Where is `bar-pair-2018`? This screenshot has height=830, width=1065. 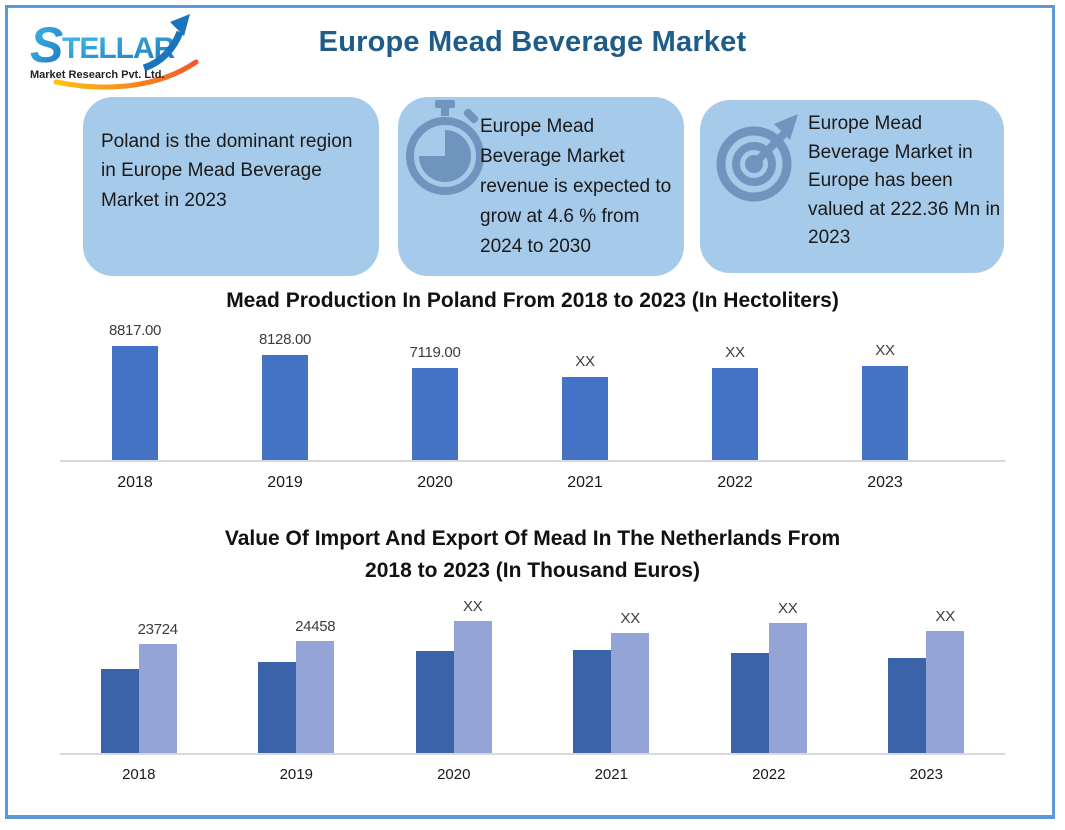 bar-pair-2018 is located at coordinates (138, 698).